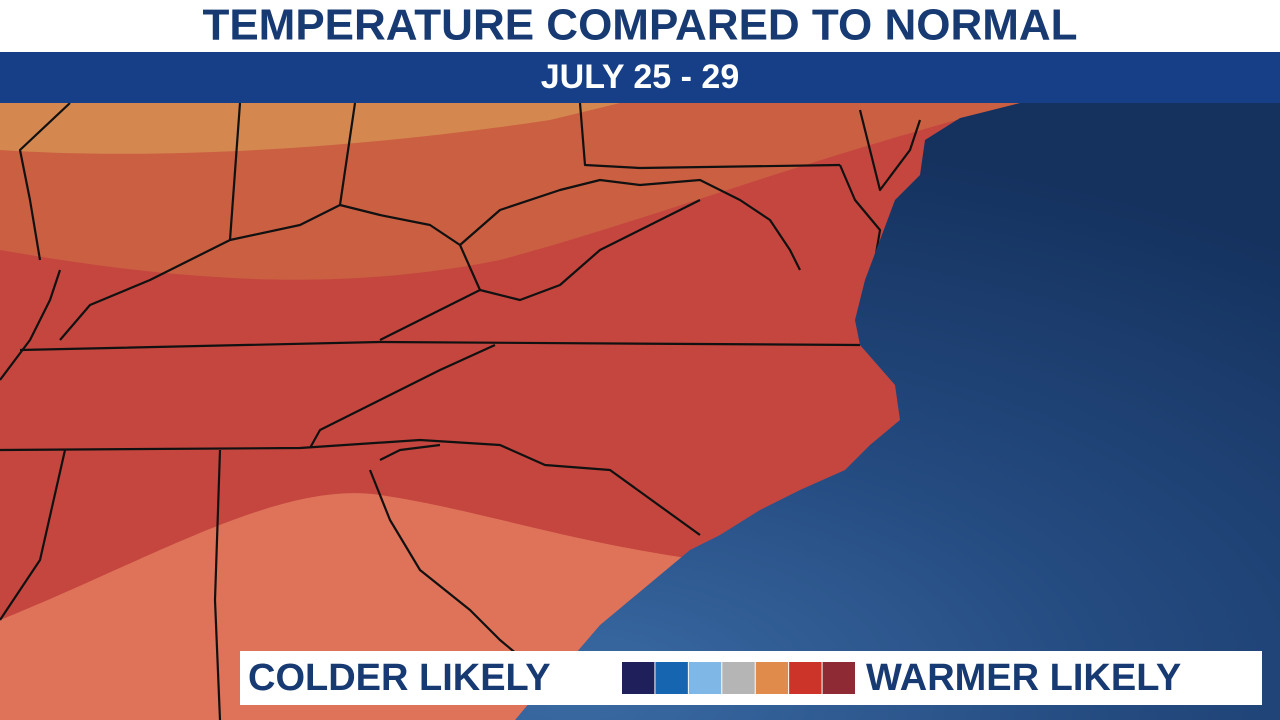 Image resolution: width=1280 pixels, height=720 pixels. I want to click on title: TEMPERATURE COMPARED TO NORMAL, so click(639, 25).